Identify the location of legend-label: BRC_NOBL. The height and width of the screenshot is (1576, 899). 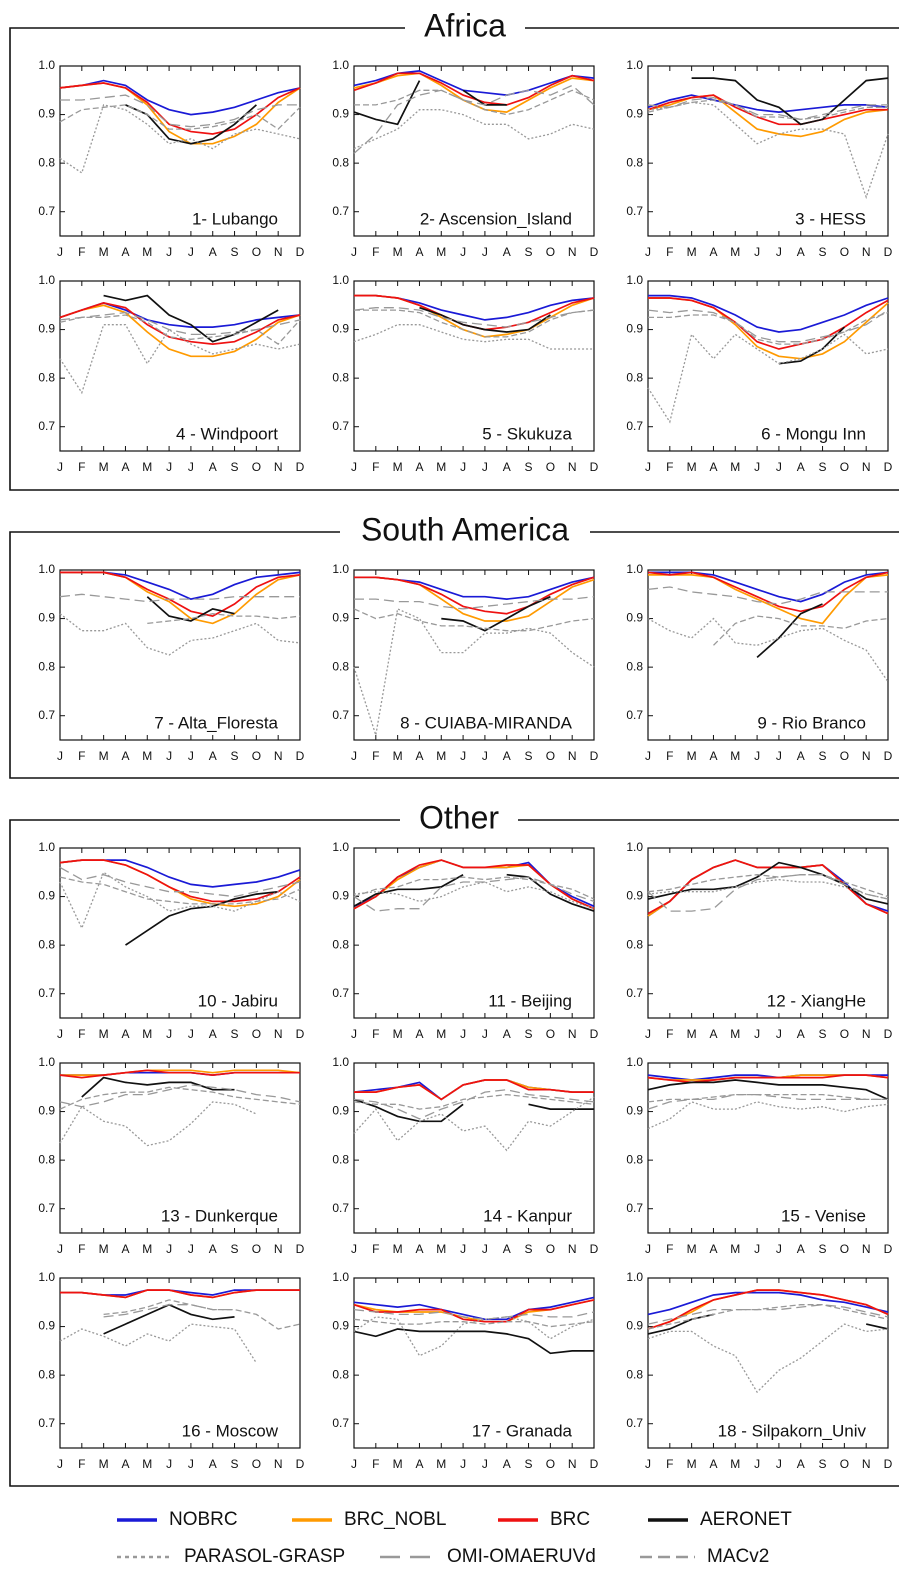
(395, 1519).